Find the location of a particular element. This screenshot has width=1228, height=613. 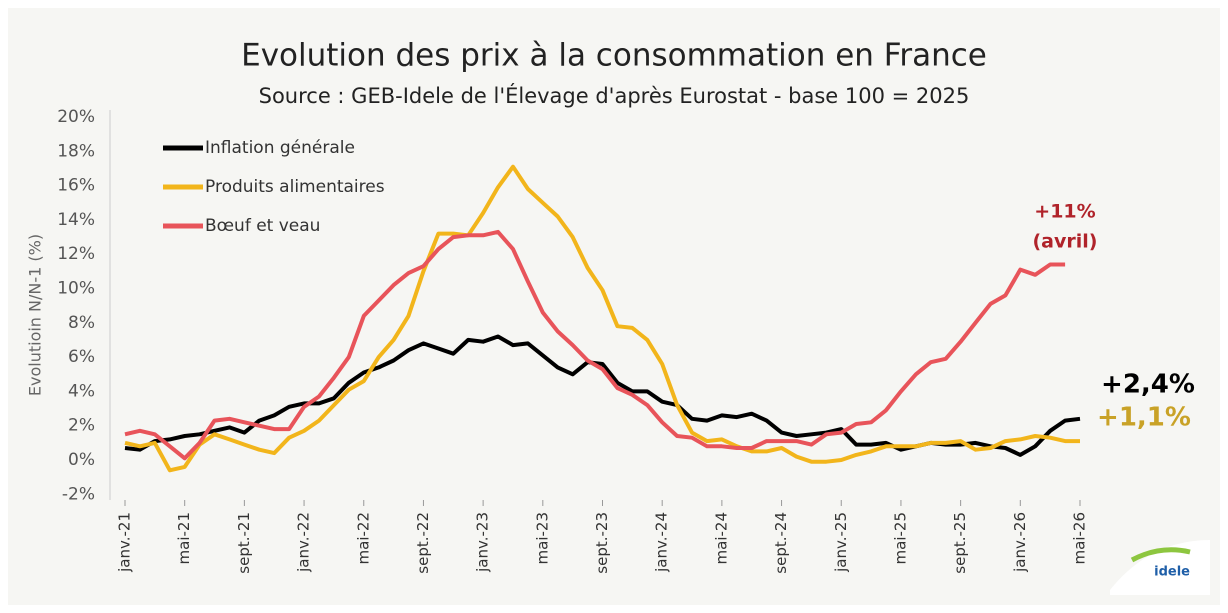

x-tick-label: janv.-21 is located at coordinates (125, 542).